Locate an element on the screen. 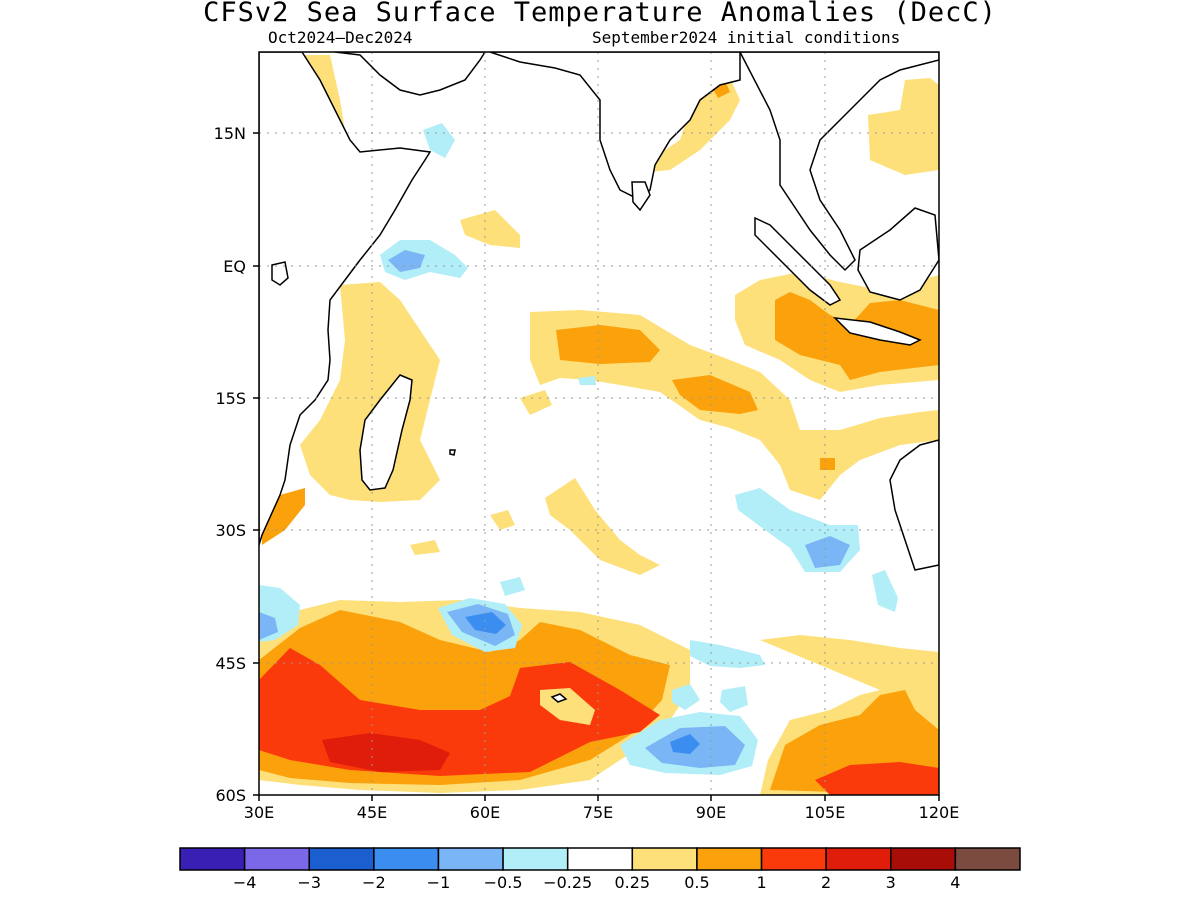  sri-lanka-coastline is located at coordinates (641, 196).